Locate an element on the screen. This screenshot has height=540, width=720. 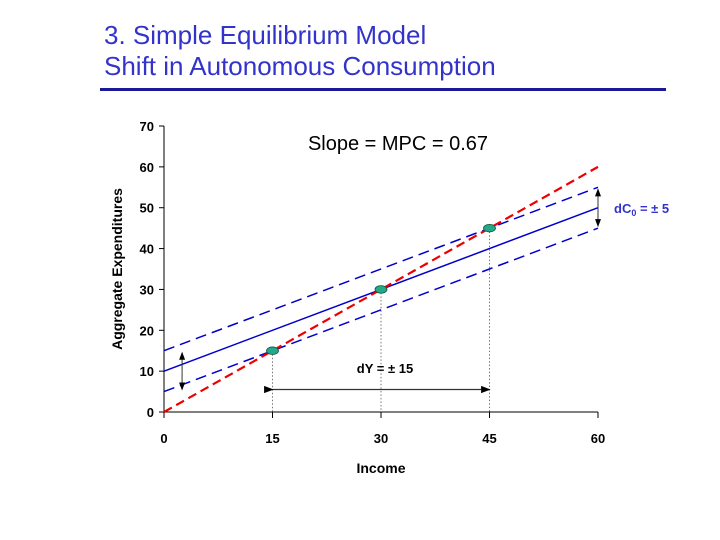
x-tick-label: 0 is located at coordinates (163, 438).